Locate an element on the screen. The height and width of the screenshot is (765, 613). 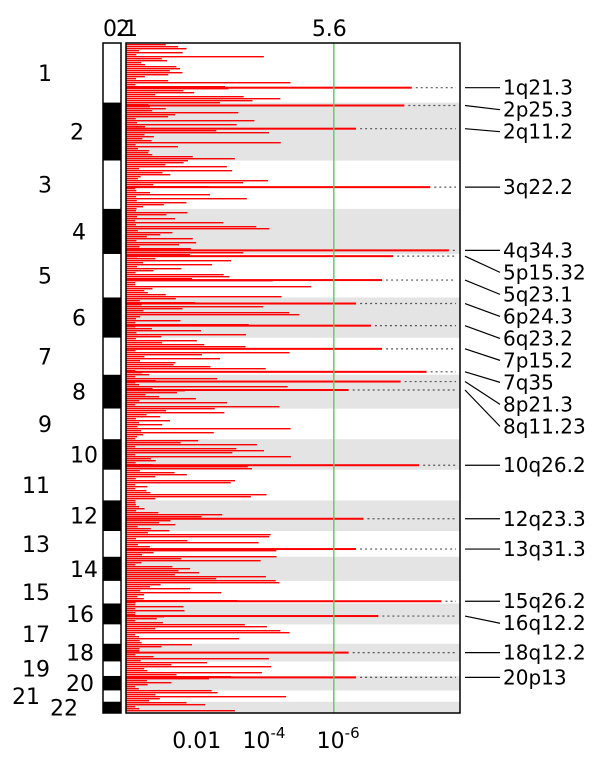
chromosome-label: 8 is located at coordinates (79, 393).